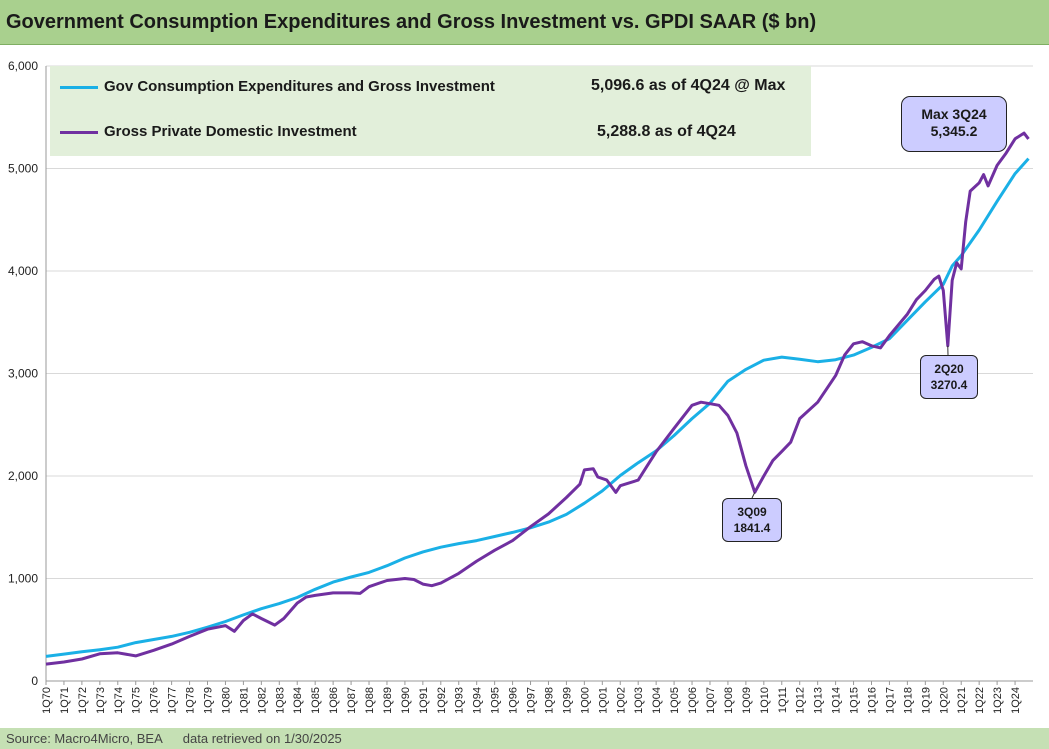  What do you see at coordinates (657, 700) in the screenshot?
I see `x-tick-label: 1Q04` at bounding box center [657, 700].